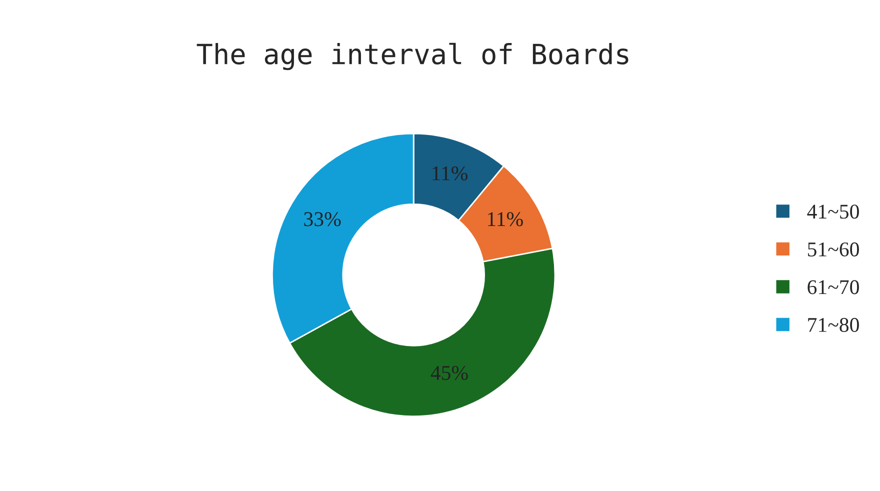  I want to click on data-label: 33%, so click(322, 219).